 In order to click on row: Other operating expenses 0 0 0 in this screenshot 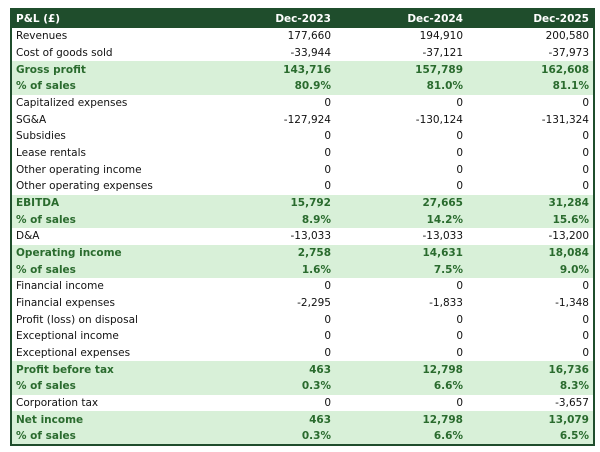, I will do `click(302, 186)`.